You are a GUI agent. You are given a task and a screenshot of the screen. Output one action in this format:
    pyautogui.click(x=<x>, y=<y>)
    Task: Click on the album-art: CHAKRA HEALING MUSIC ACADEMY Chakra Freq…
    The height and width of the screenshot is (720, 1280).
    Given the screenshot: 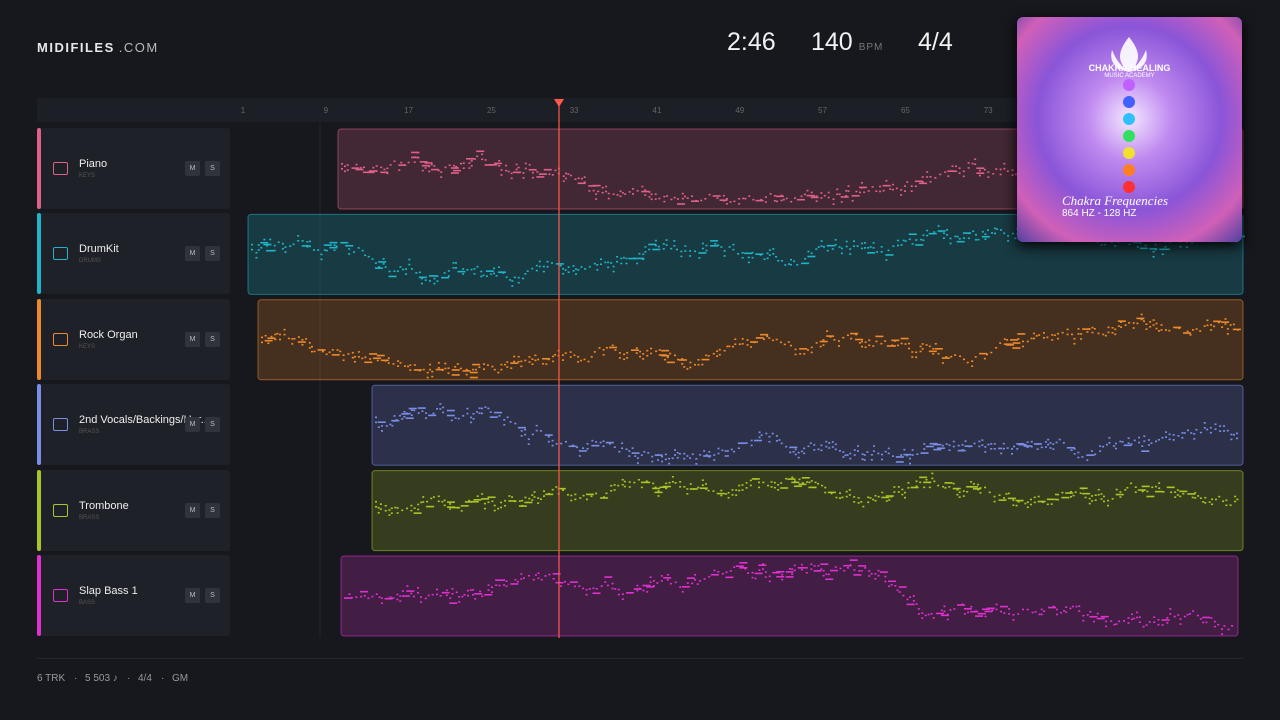 What is the action you would take?
    pyautogui.click(x=1129, y=129)
    